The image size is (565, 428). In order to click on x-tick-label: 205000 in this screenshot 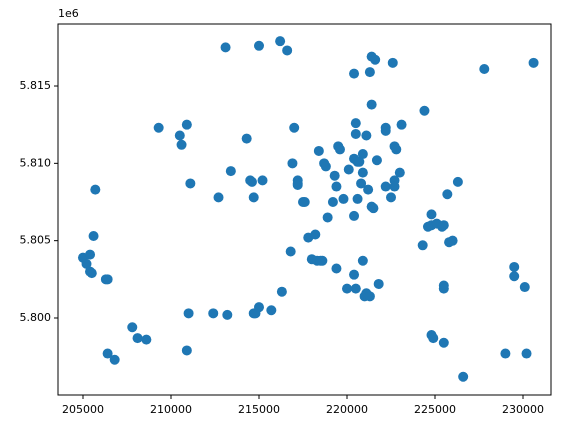, I will do `click(83, 409)`.